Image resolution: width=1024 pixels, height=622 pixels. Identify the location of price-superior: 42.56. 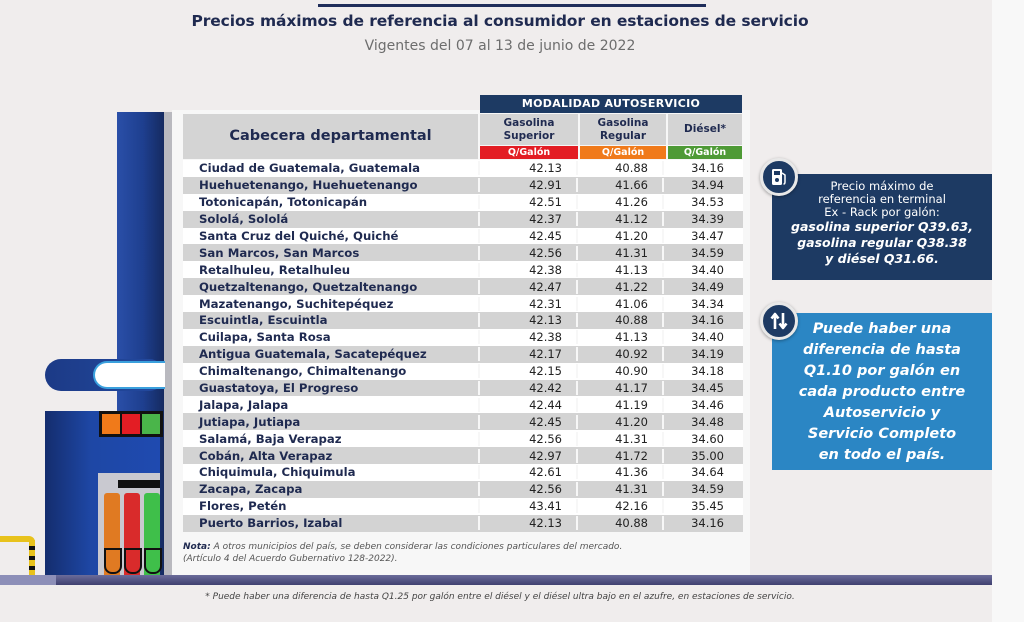
(527, 438).